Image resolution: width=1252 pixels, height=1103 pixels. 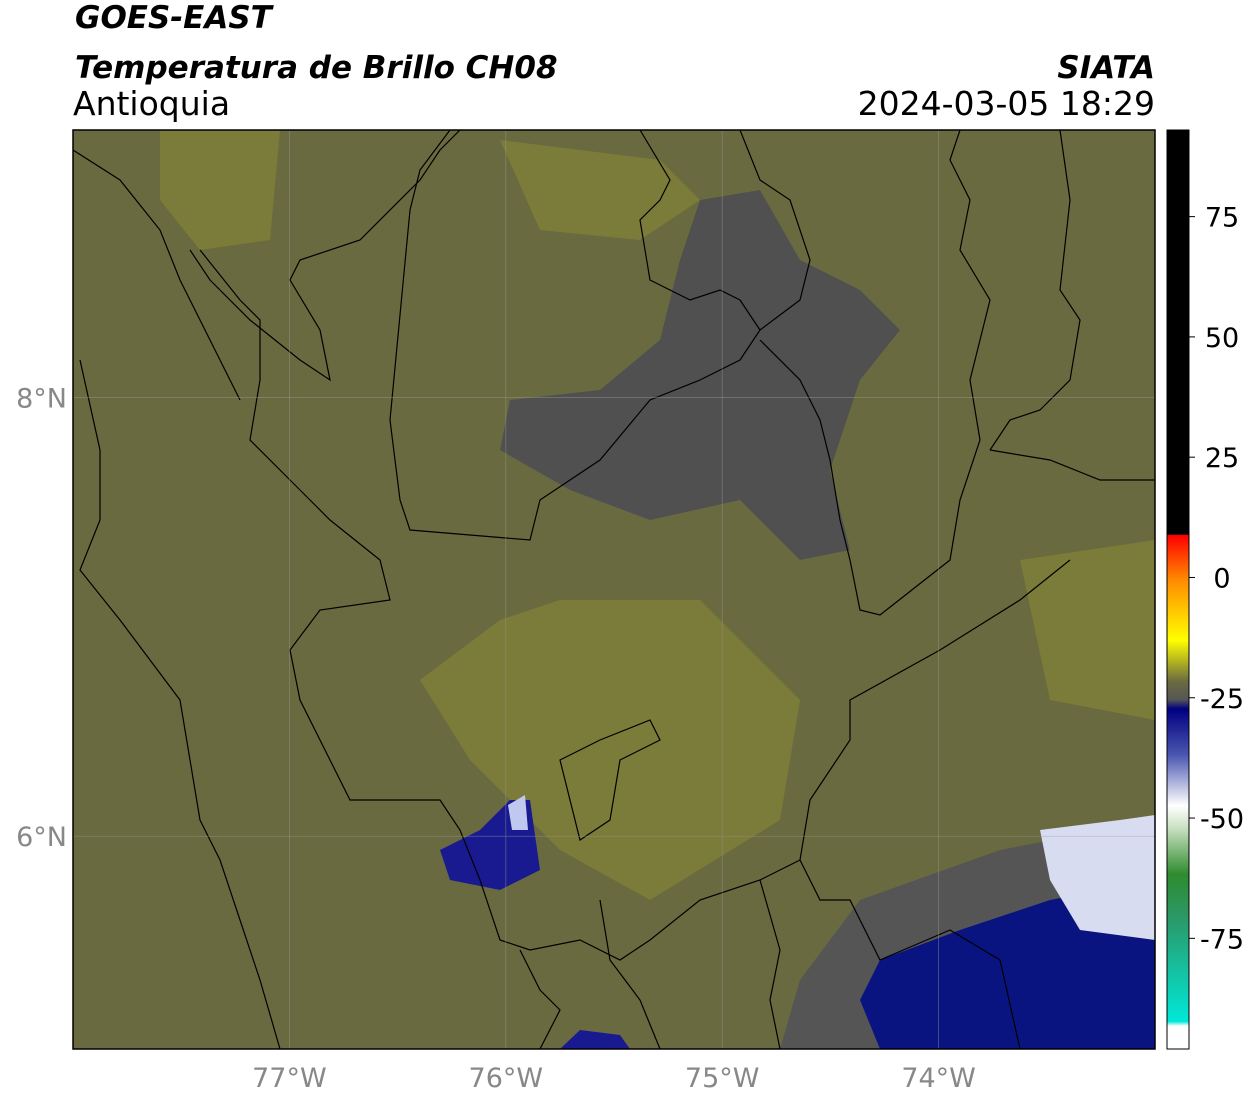 What do you see at coordinates (595, 1039) in the screenshot?
I see `convective-cloud` at bounding box center [595, 1039].